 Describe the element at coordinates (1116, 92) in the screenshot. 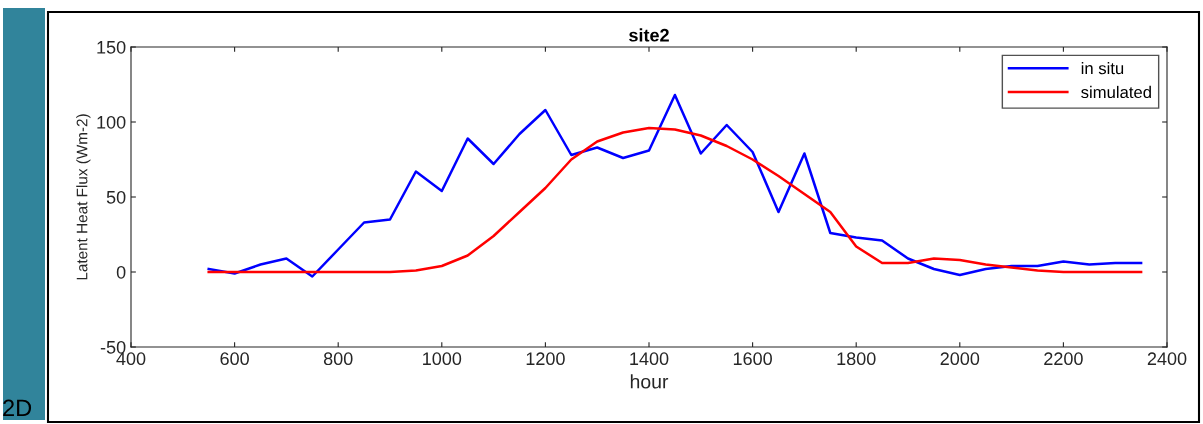

I see `legend-label: simulated` at that location.